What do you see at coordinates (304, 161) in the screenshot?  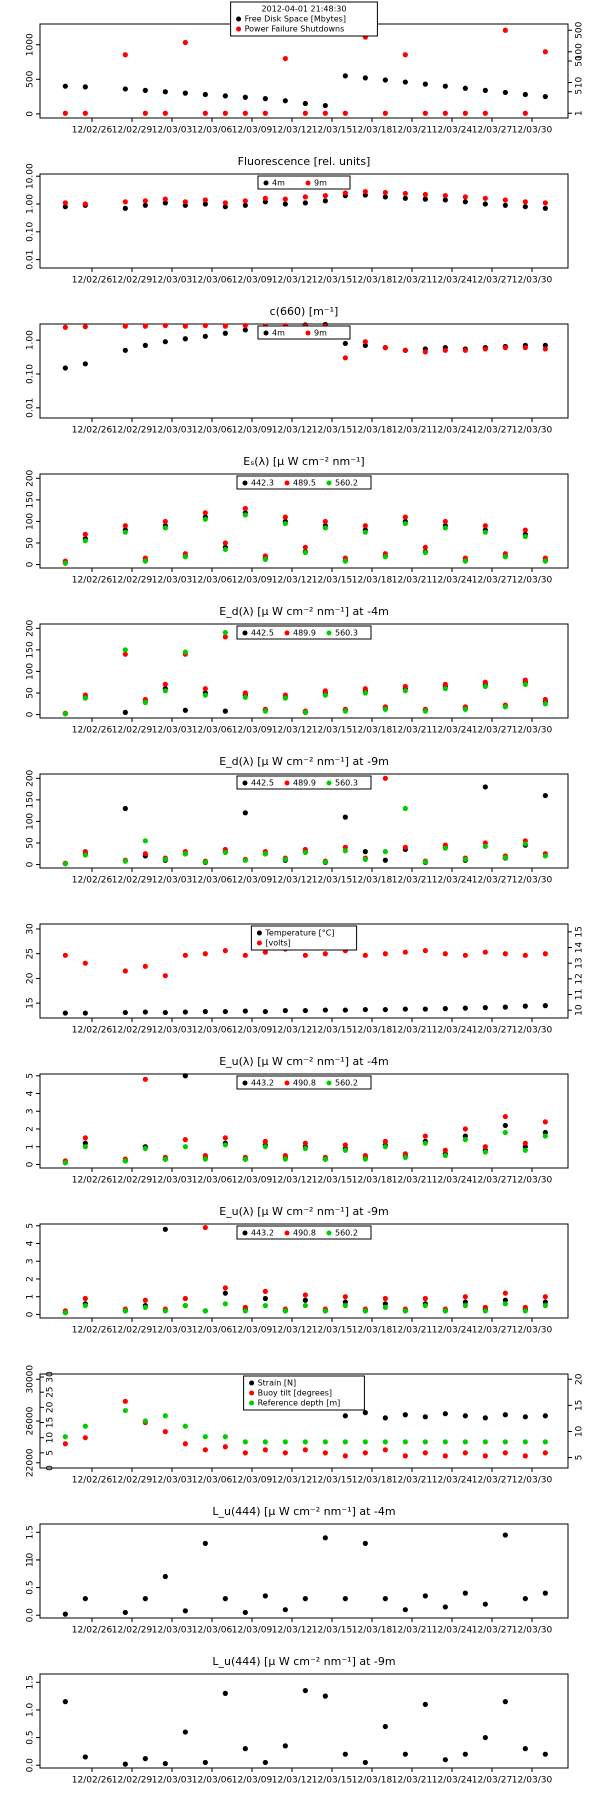 I see `panel-title: Fluorescence [rel. units]` at bounding box center [304, 161].